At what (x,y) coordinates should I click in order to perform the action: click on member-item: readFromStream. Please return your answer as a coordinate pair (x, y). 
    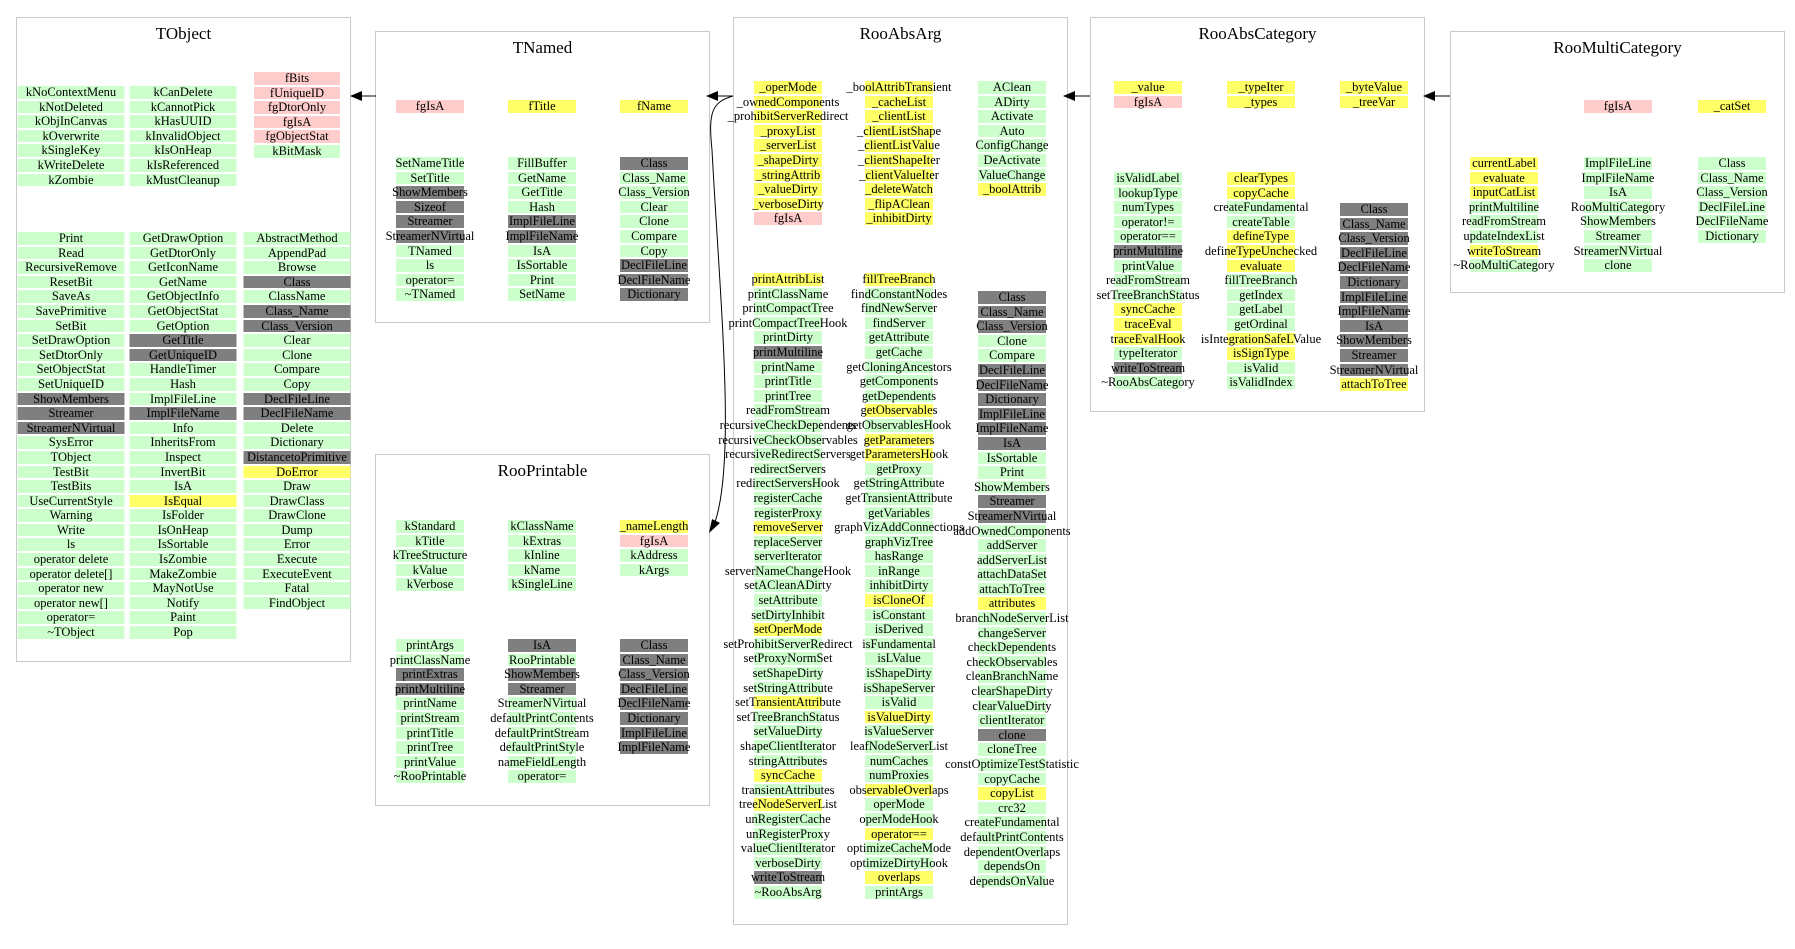
    Looking at the image, I should click on (1148, 280).